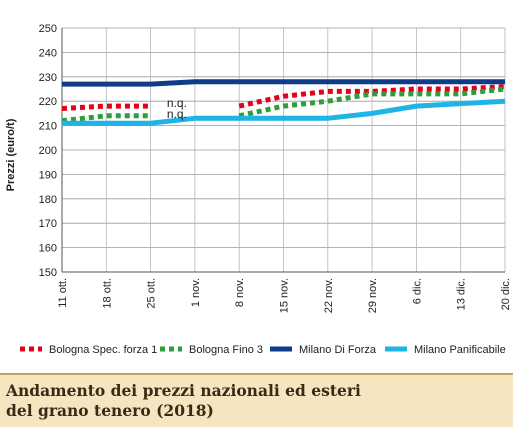  I want to click on x-tick-label: 15 nov., so click(285, 295).